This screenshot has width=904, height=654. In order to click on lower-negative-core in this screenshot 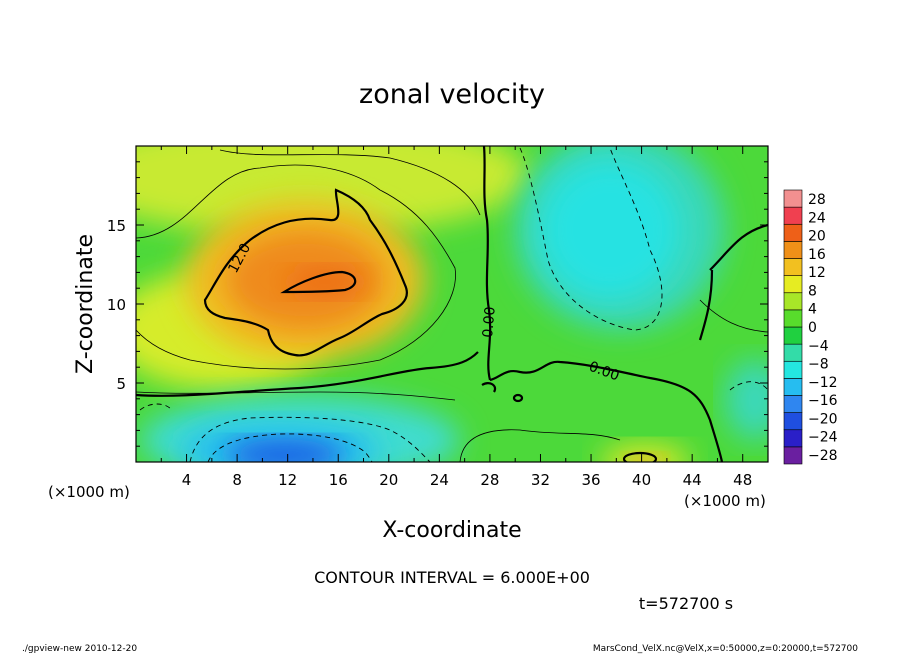, I will do `click(285, 450)`.